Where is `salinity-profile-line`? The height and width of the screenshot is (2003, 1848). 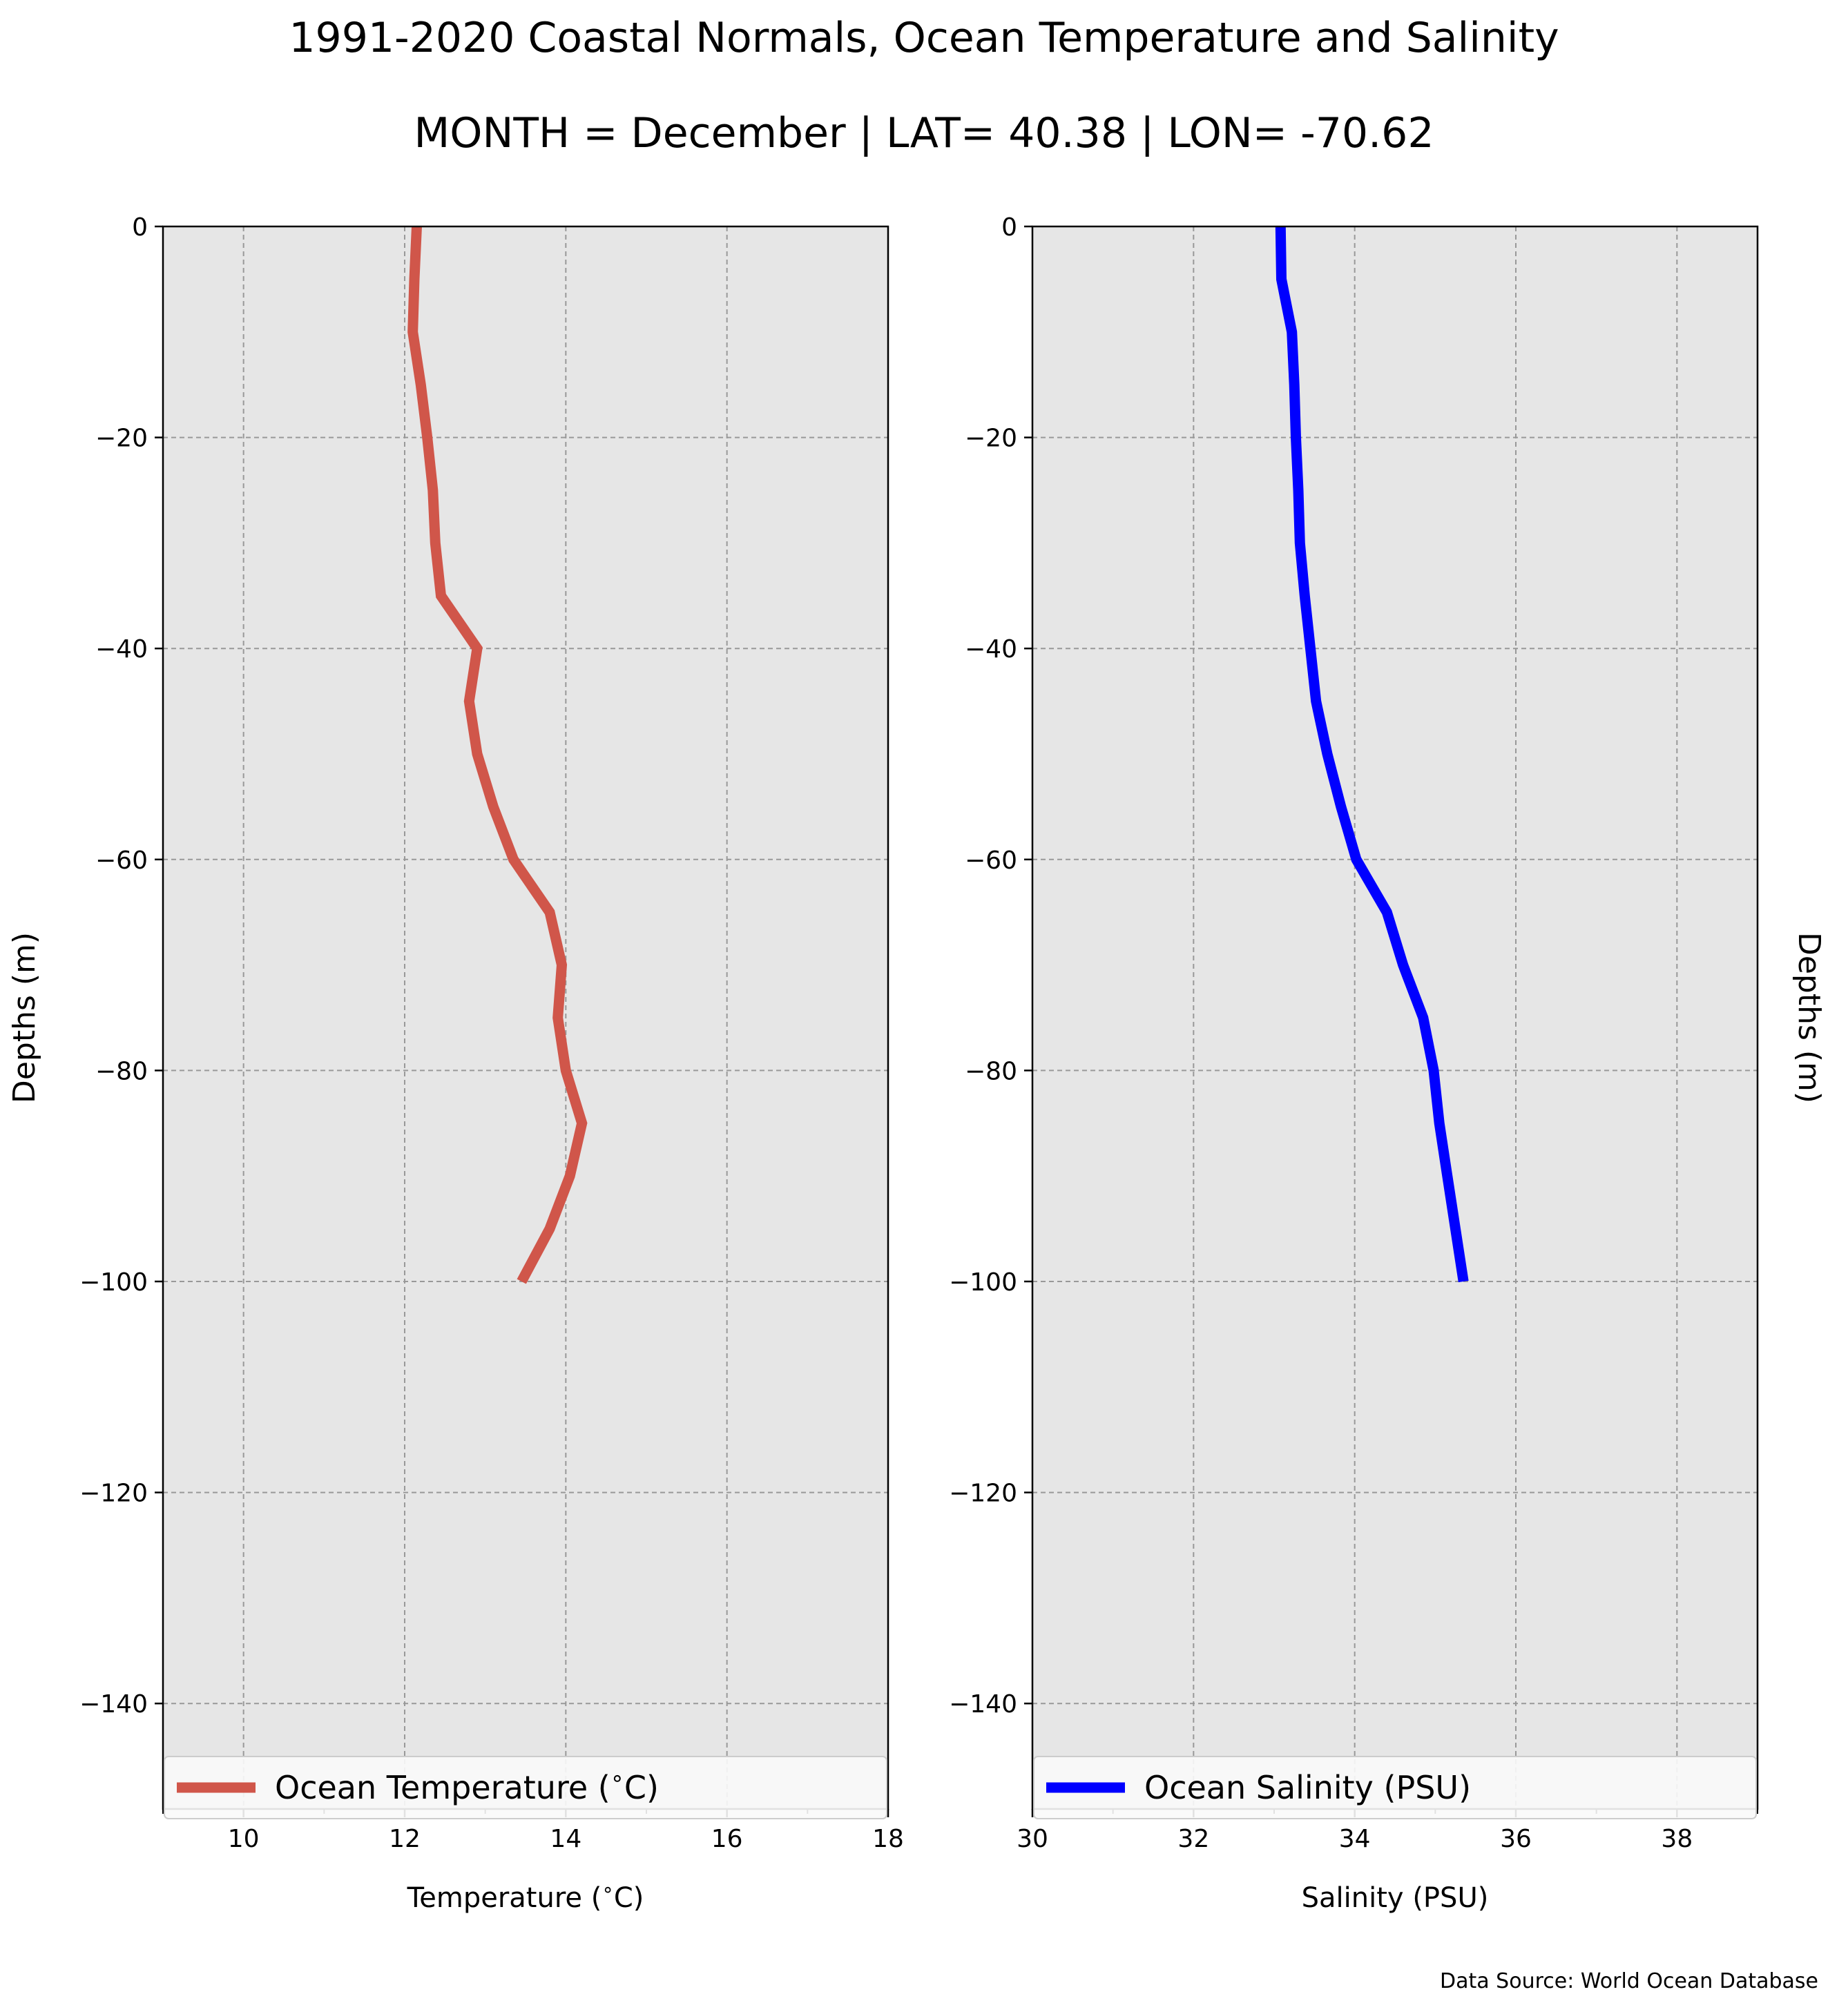
salinity-profile-line is located at coordinates (1372, 754).